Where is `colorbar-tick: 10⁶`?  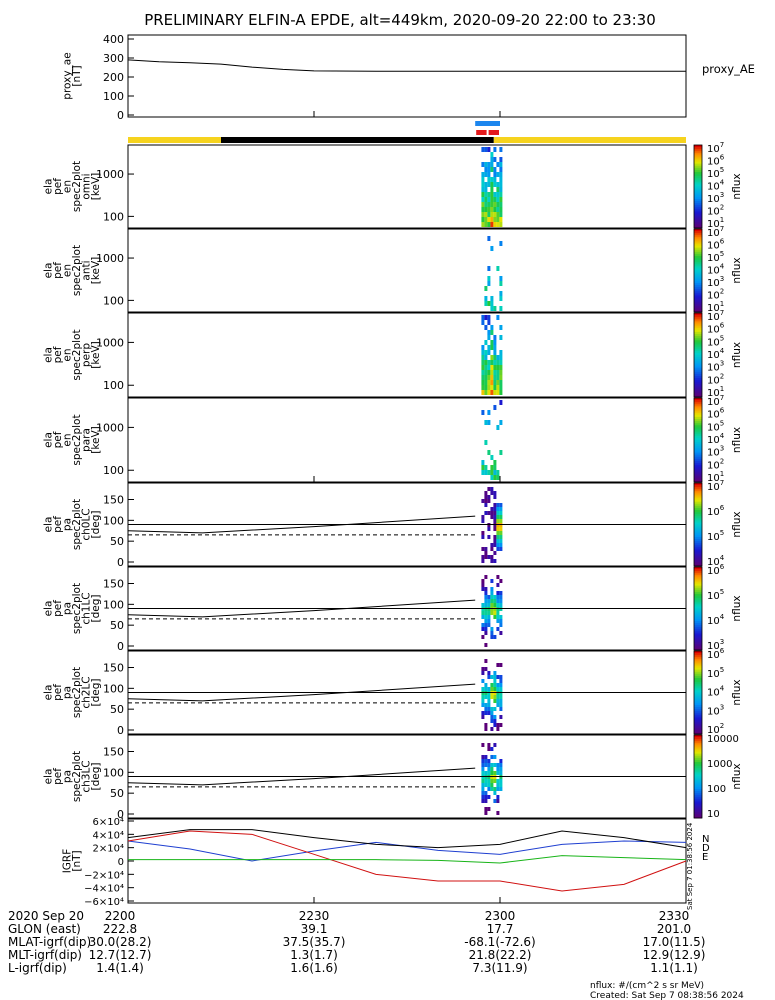
colorbar-tick: 10⁶ is located at coordinates (716, 414).